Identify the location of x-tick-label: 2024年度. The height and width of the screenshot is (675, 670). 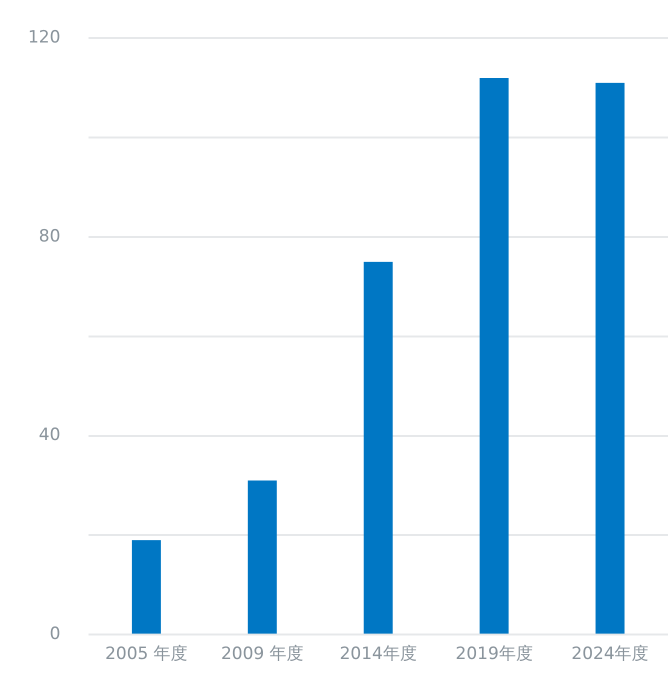
(610, 654).